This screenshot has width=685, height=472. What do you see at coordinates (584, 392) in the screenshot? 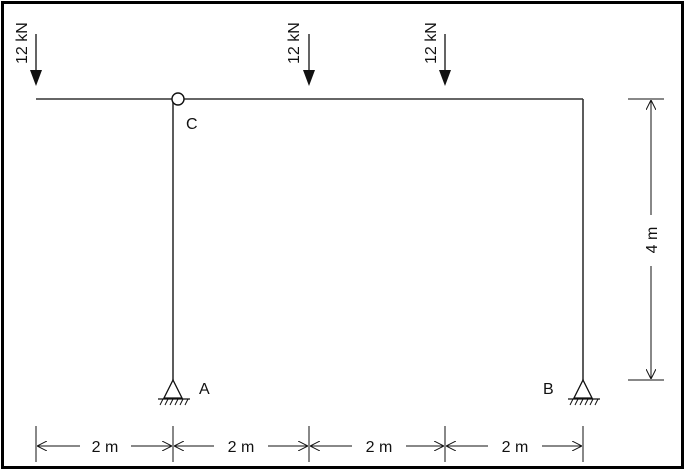
I see `pin-support-b` at bounding box center [584, 392].